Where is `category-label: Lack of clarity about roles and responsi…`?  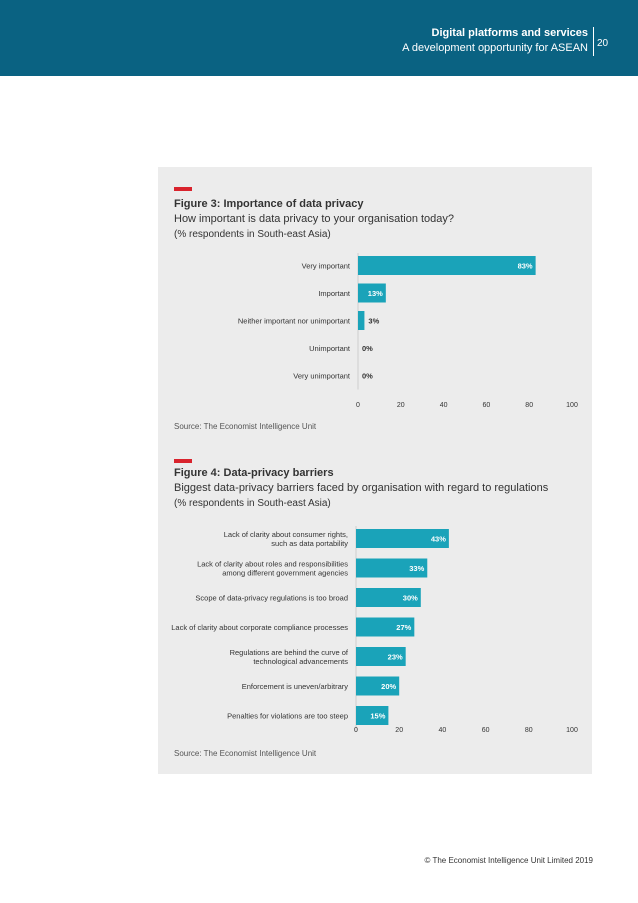 category-label: Lack of clarity about roles and responsi… is located at coordinates (272, 564).